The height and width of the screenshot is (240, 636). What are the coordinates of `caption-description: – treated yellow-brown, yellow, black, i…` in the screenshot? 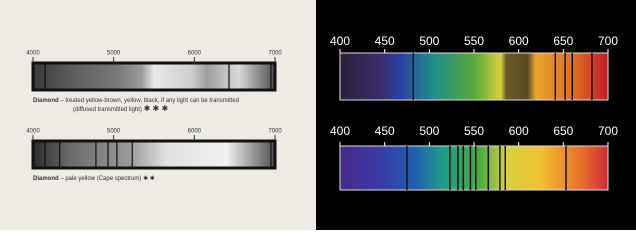 It's located at (149, 101).